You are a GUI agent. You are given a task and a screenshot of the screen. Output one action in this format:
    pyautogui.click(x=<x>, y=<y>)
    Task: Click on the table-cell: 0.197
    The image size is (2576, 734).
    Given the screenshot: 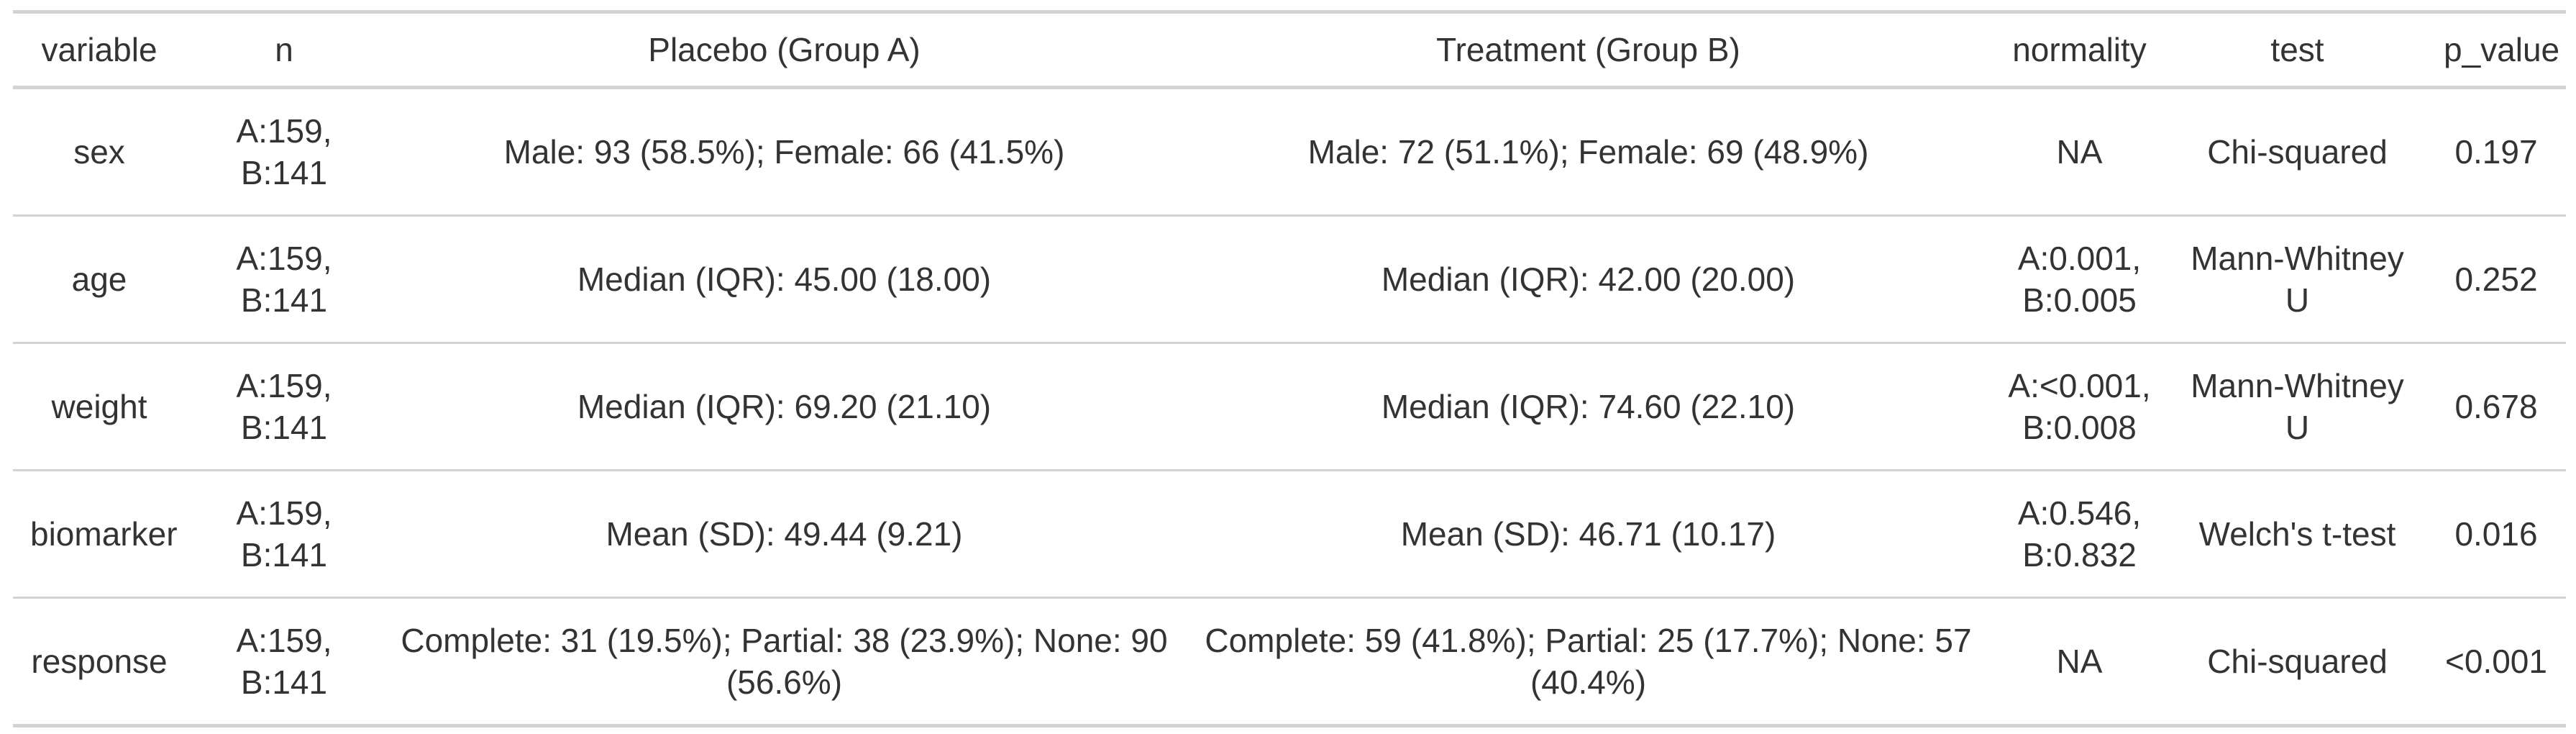 What is the action you would take?
    pyautogui.click(x=2496, y=152)
    